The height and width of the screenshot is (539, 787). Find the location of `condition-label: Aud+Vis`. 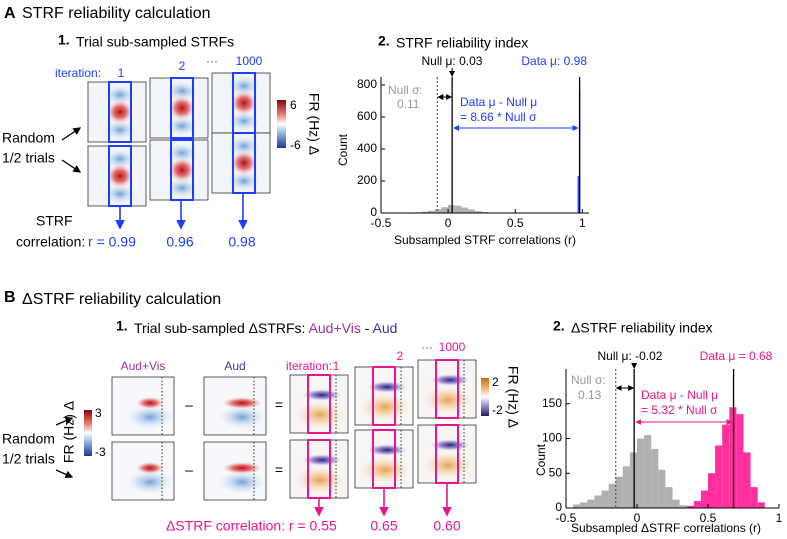

condition-label: Aud+Vis is located at coordinates (143, 366).